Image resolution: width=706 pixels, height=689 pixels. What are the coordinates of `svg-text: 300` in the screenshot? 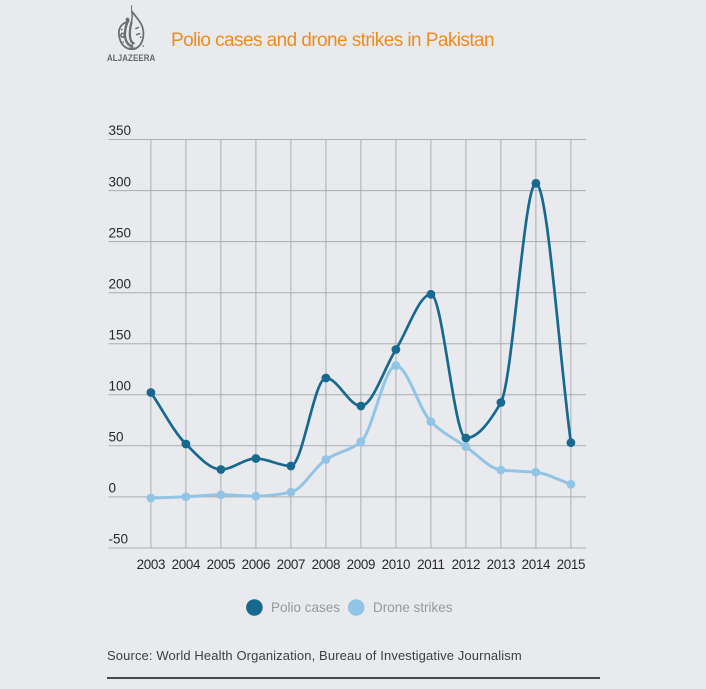 It's located at (120, 181).